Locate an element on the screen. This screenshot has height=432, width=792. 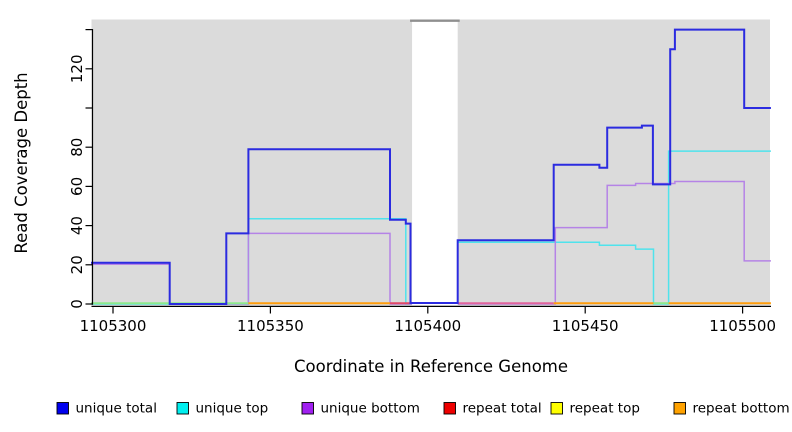
y-tick-label: 0 is located at coordinates (77, 304).